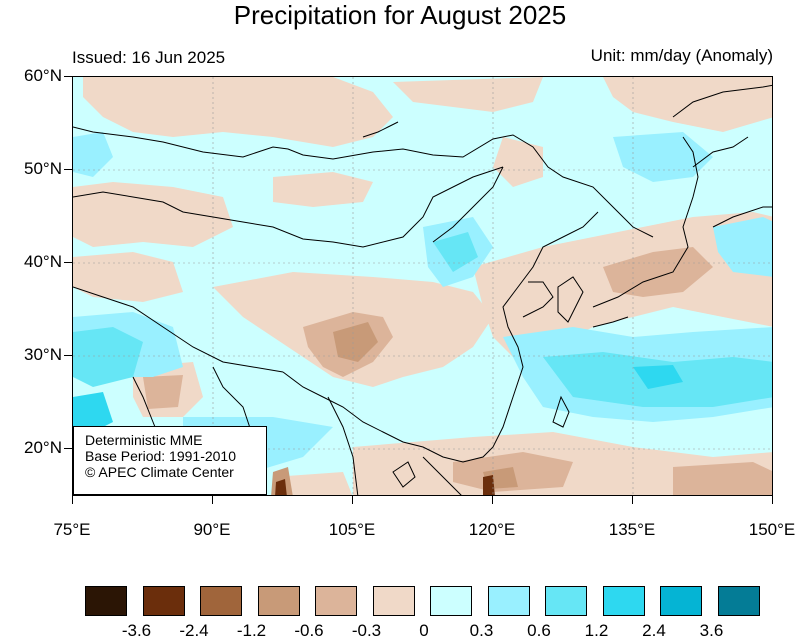  What do you see at coordinates (159, 472) in the screenshot?
I see `info-copyright: © APEC Climate Center` at bounding box center [159, 472].